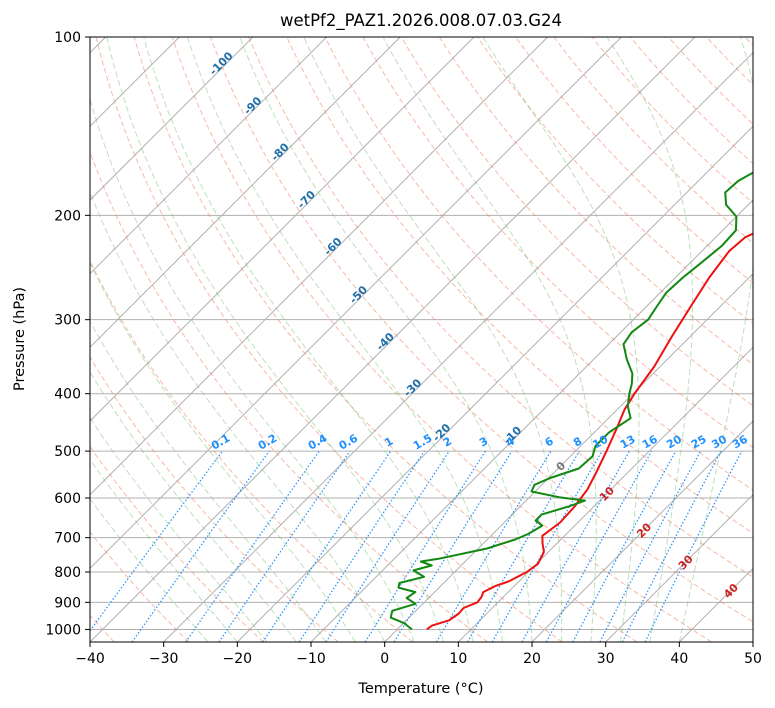  Describe the element at coordinates (67, 539) in the screenshot. I see `y-tick-label: 700` at that location.